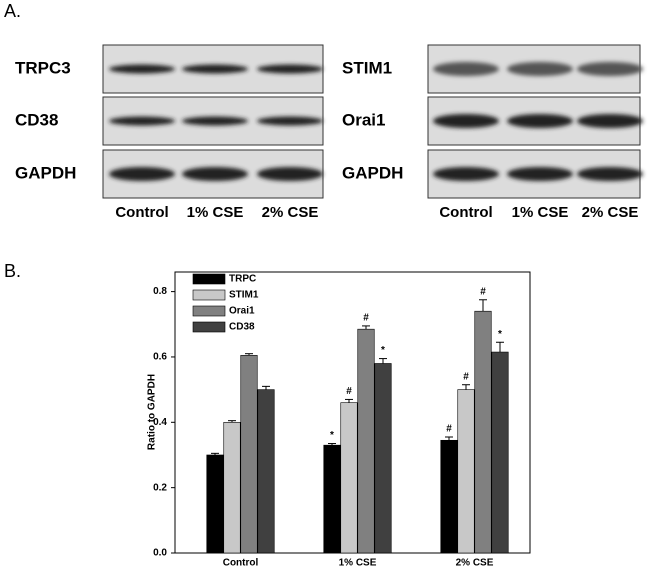 Image resolution: width=655 pixels, height=573 pixels. I want to click on y-tick-label: 0.8, so click(160, 291).